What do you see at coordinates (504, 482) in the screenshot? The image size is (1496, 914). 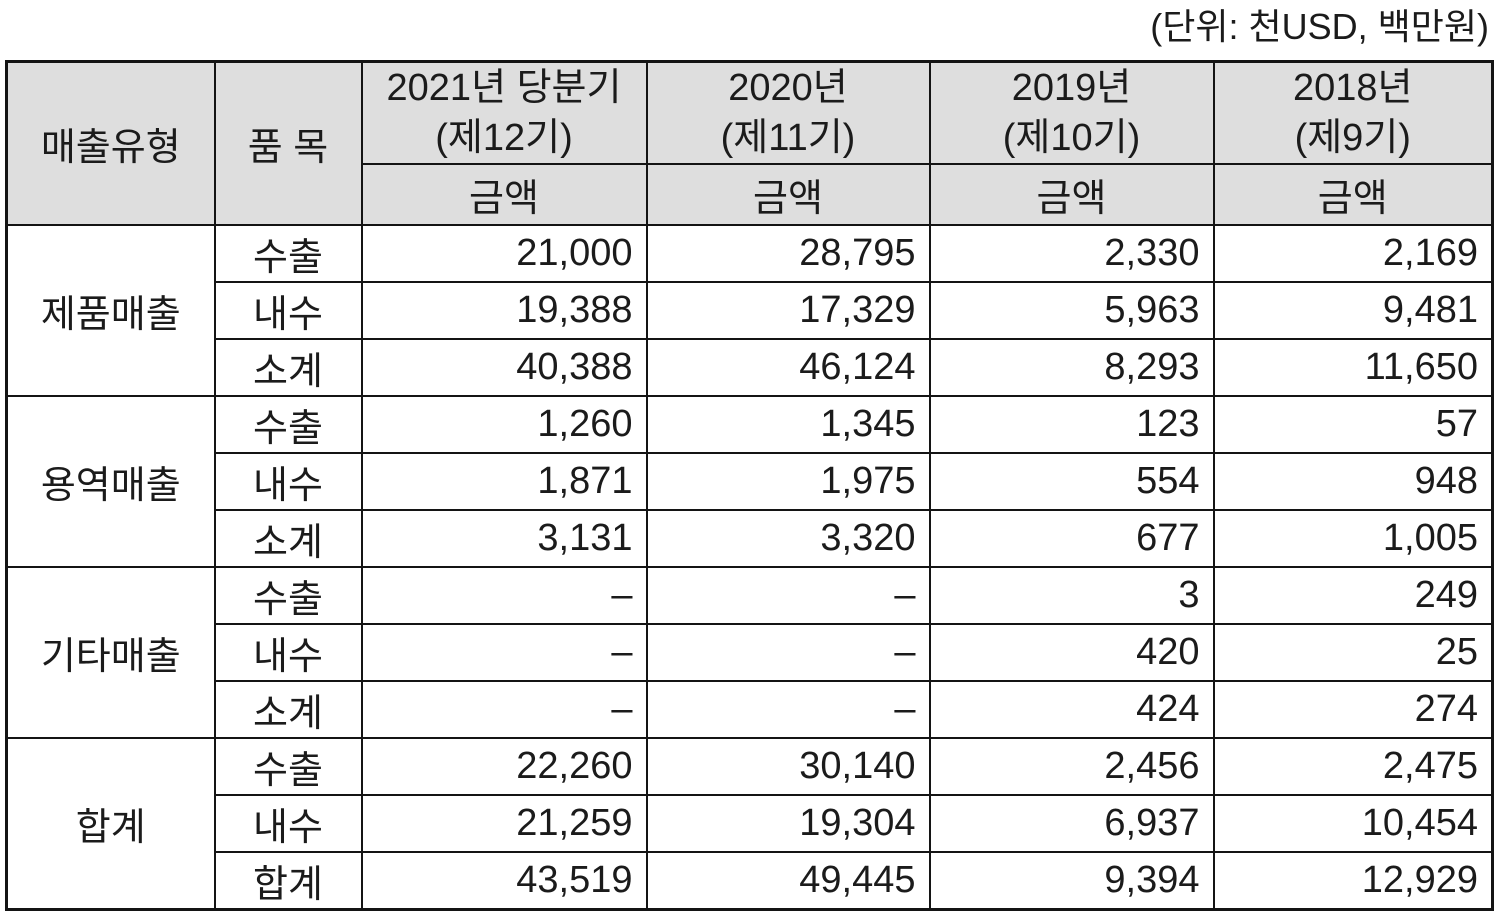 I see `value-cell: 1,871` at bounding box center [504, 482].